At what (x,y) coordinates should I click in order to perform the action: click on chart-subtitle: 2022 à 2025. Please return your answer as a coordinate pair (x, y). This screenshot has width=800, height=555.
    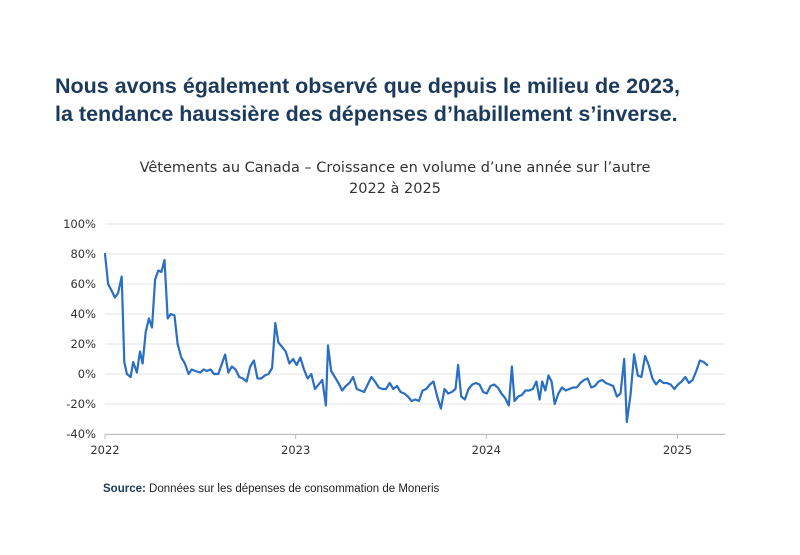
    Looking at the image, I should click on (395, 189).